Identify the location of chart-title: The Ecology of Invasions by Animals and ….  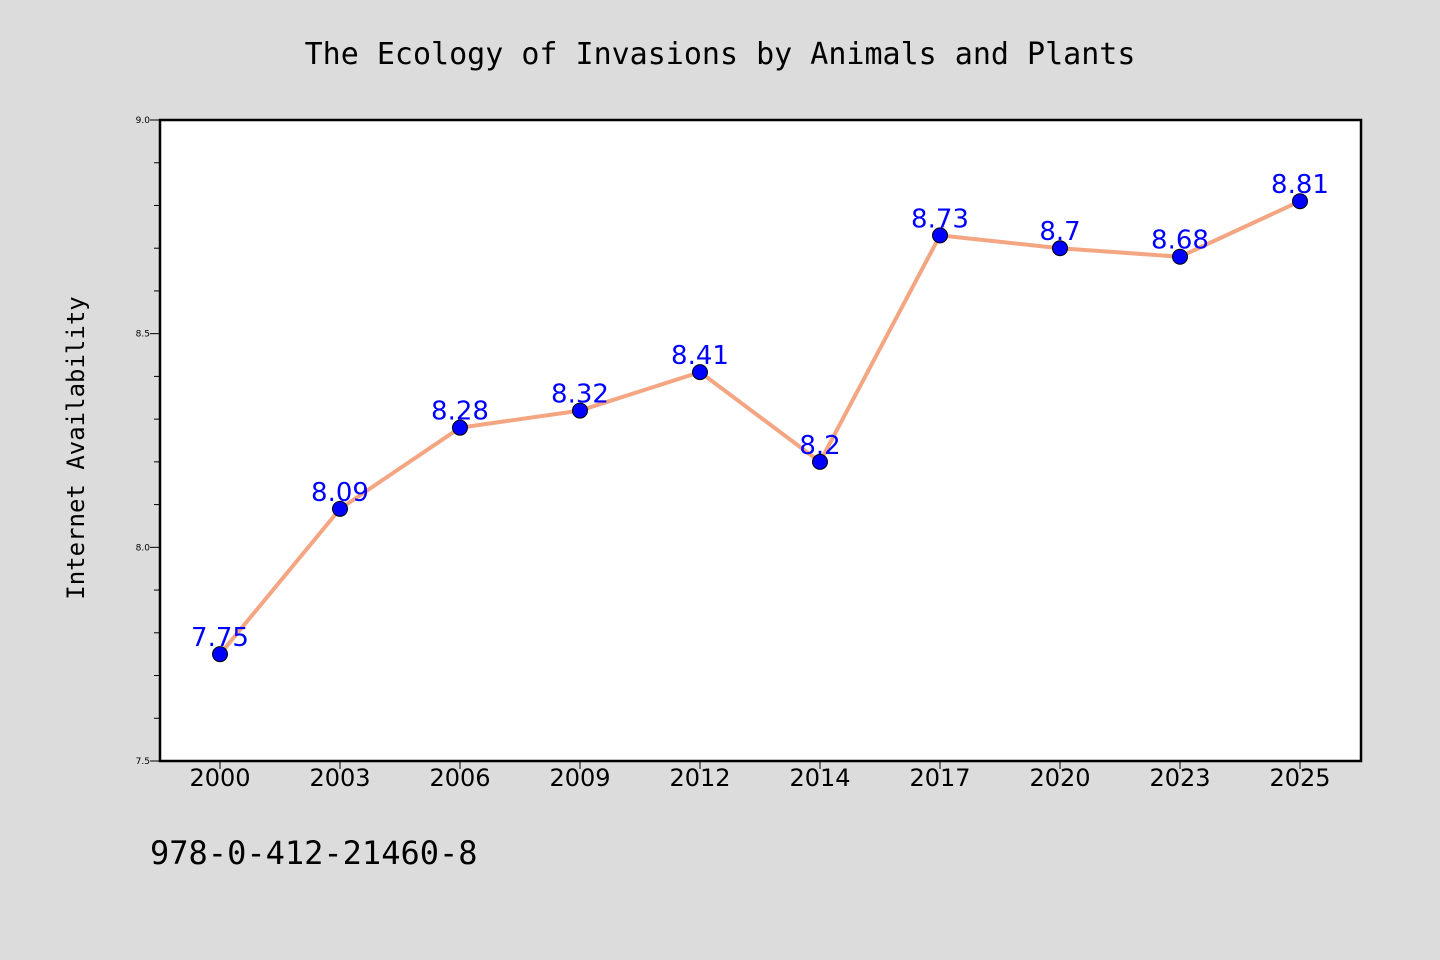
(720, 54).